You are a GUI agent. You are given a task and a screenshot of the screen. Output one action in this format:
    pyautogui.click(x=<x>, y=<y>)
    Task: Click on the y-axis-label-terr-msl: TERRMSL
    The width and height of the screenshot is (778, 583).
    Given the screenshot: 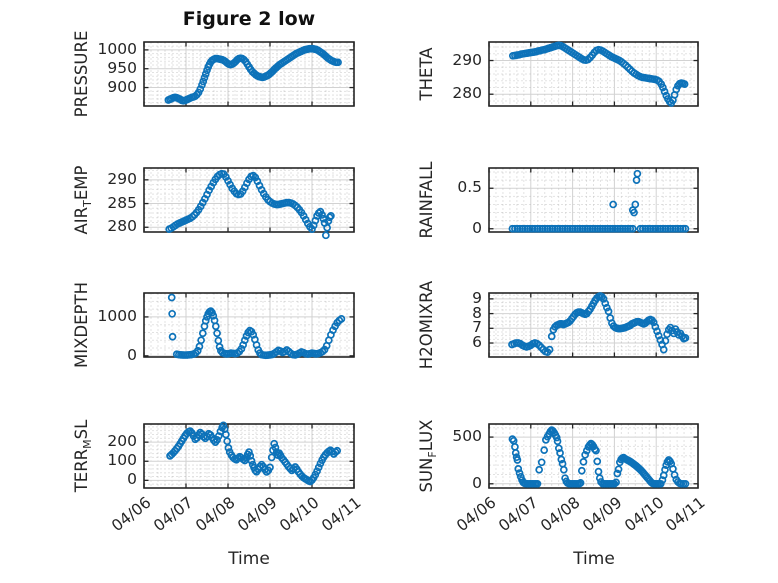 What is the action you would take?
    pyautogui.click(x=82, y=456)
    